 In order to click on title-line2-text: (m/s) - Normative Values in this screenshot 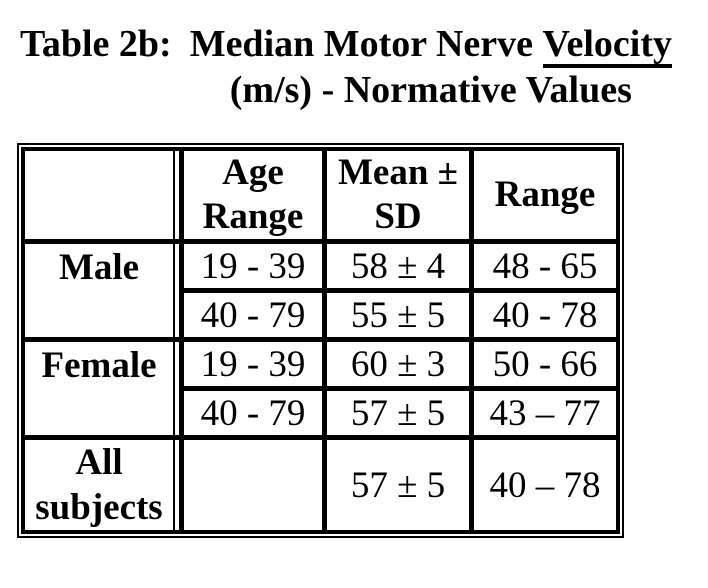, I will do `click(430, 90)`.